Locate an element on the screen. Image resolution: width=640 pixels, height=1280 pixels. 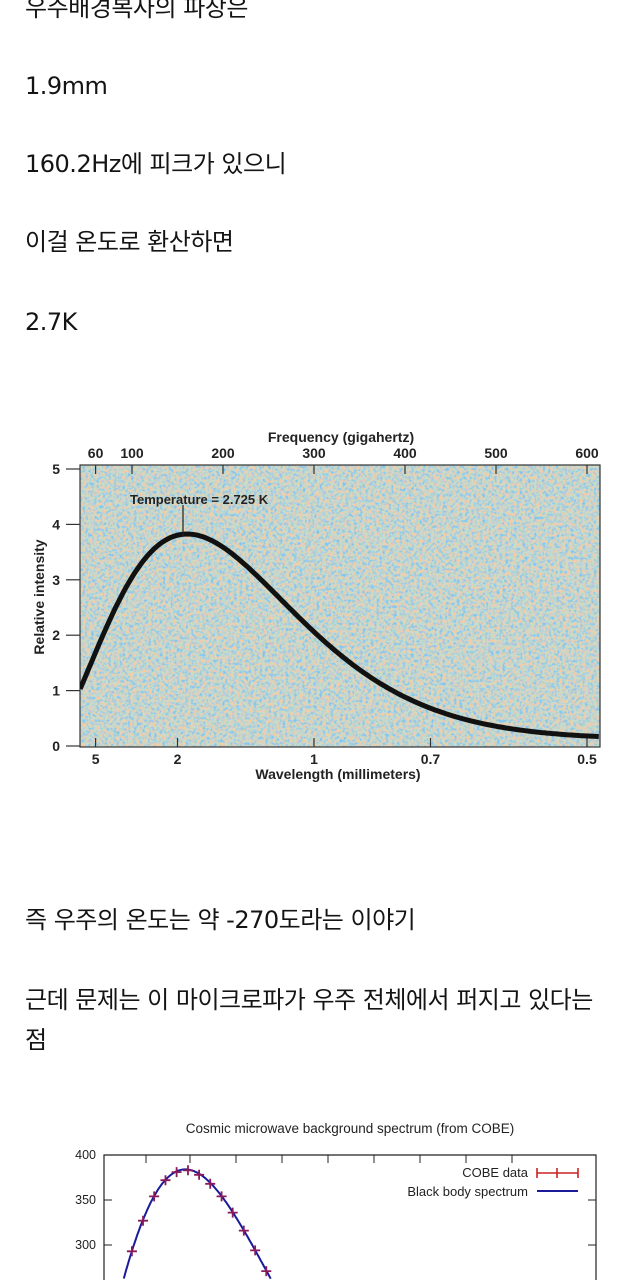
legend-black-body: Black body spectrum is located at coordinates (467, 1191).